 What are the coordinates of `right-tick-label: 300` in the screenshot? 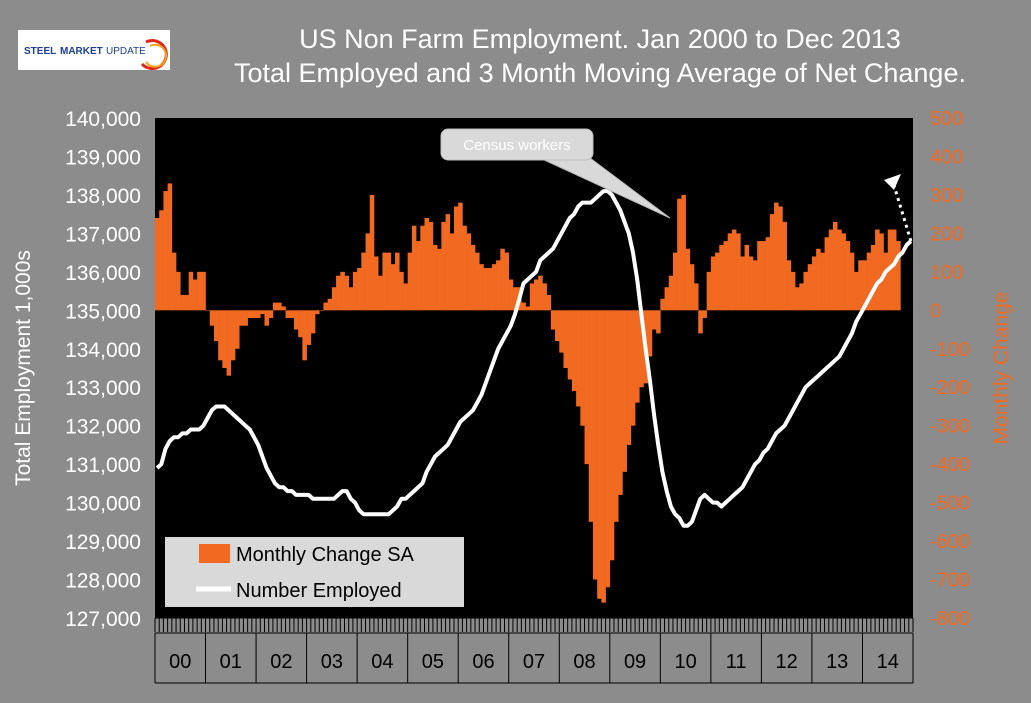 It's located at (946, 196).